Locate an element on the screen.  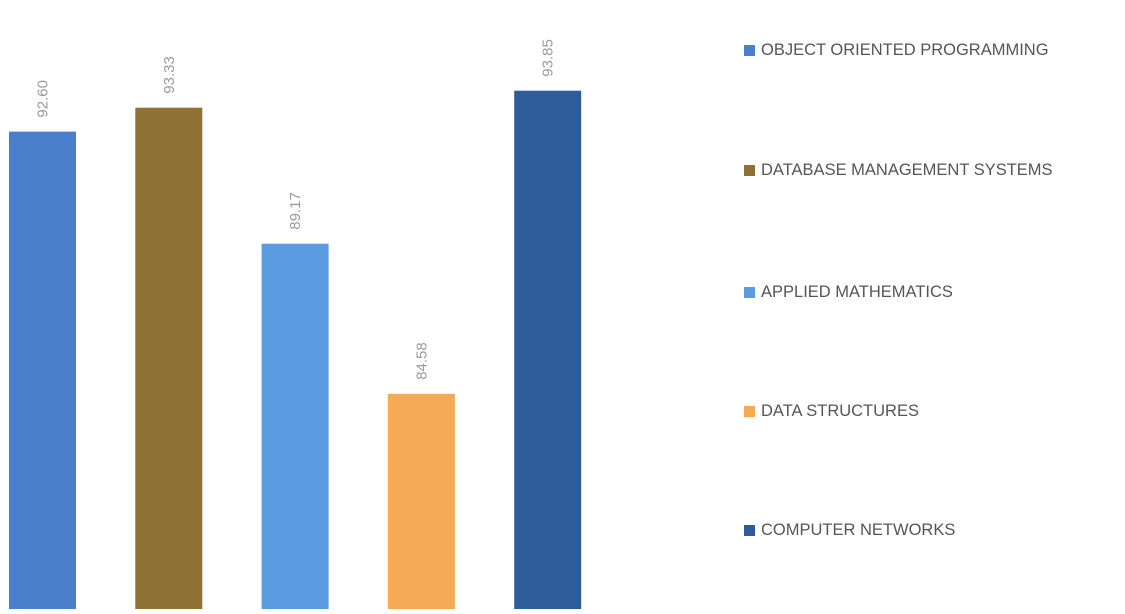
data-label-data-structures: 84.58 is located at coordinates (421, 361).